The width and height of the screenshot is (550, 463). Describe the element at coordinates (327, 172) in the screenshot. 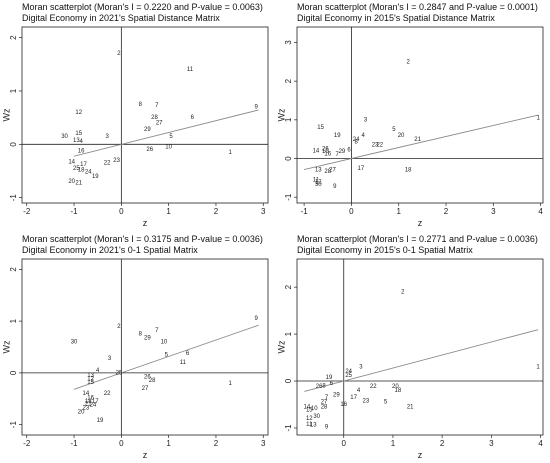

I see `point-label: 28` at that location.